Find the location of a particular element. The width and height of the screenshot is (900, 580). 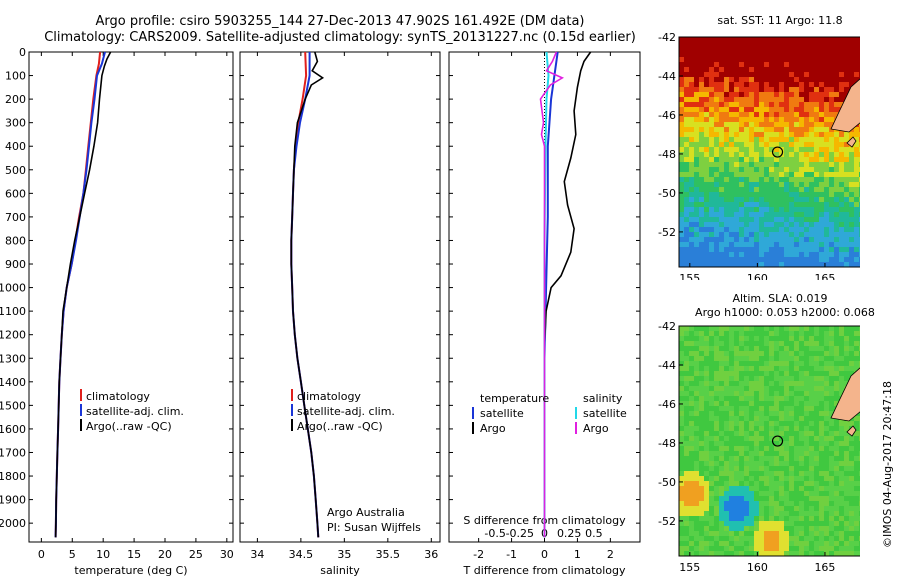

depth-tick-label: 1800 is located at coordinates (13, 476).